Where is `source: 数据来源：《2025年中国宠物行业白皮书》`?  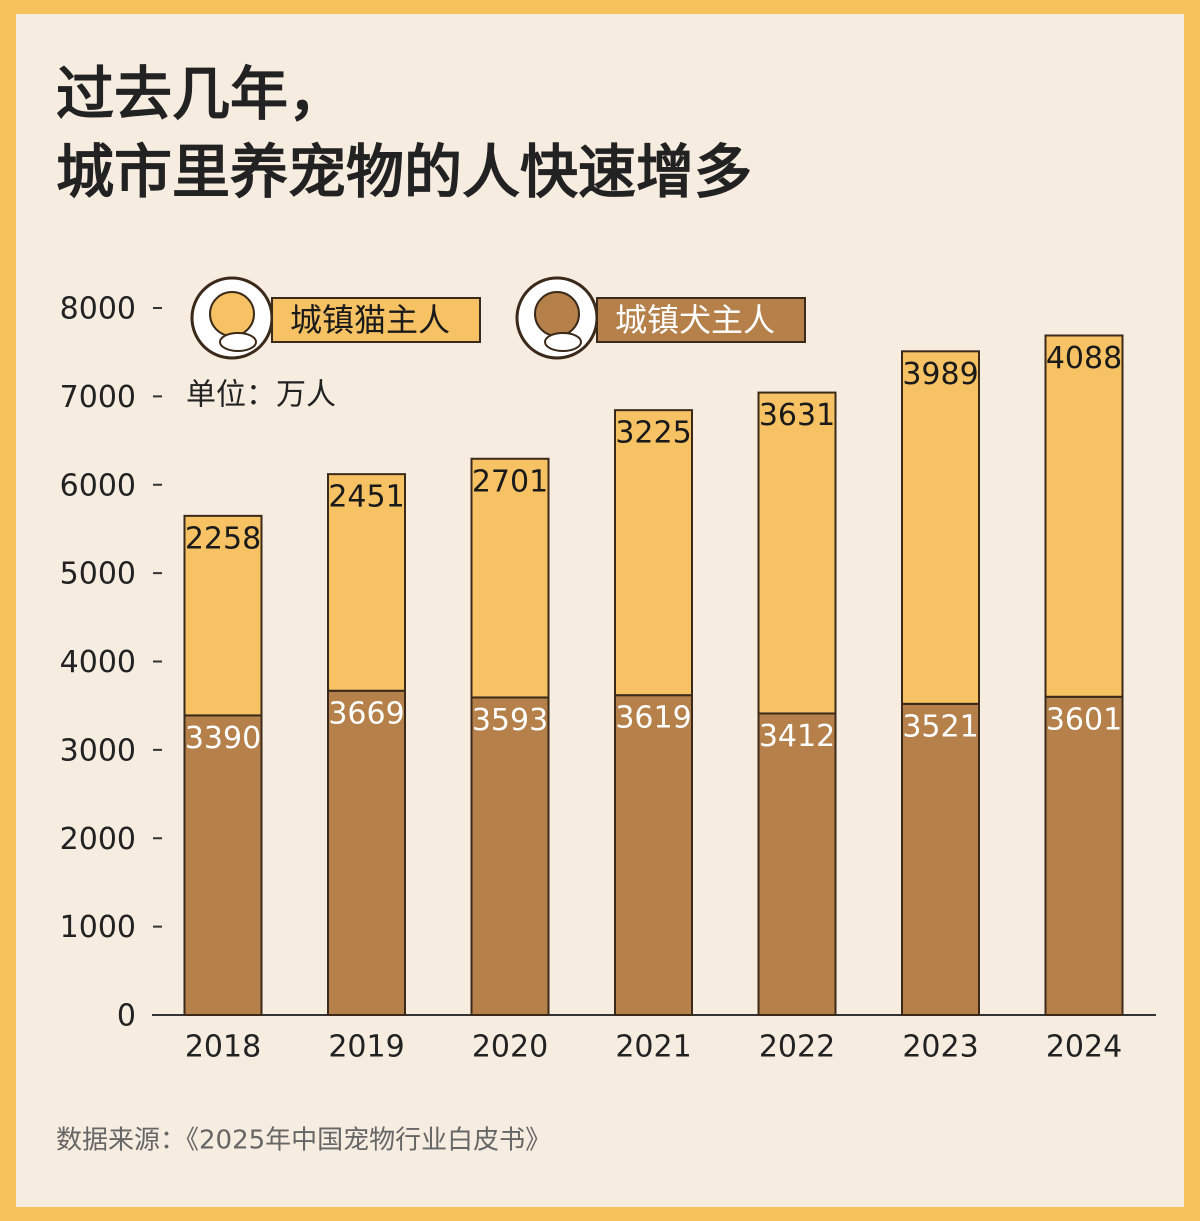 source: 数据来源：《2025年中国宠物行业白皮书》 is located at coordinates (303, 1141).